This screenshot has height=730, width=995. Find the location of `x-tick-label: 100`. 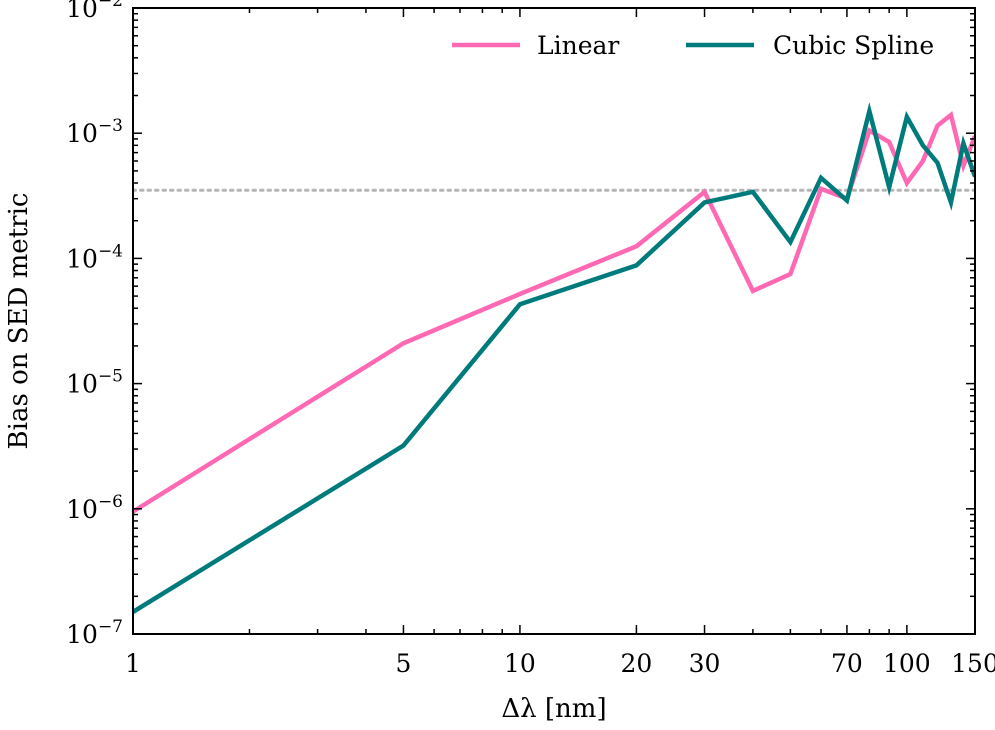

x-tick-label: 100 is located at coordinates (907, 663).